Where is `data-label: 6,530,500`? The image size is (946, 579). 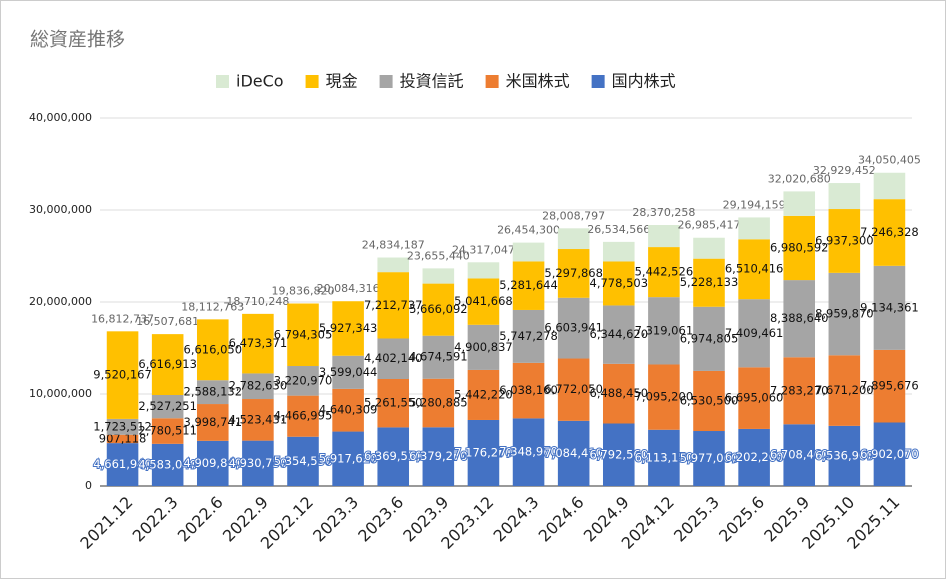 data-label: 6,530,500 is located at coordinates (709, 400).